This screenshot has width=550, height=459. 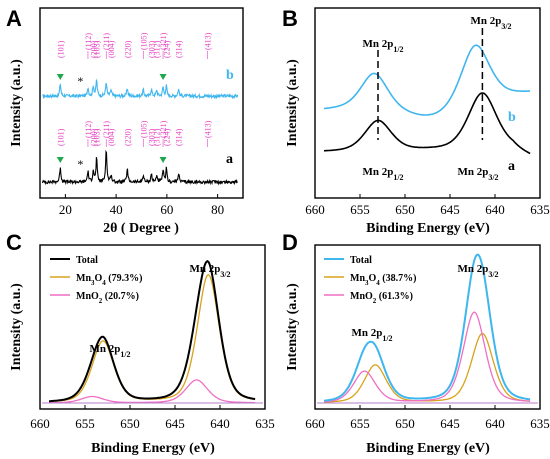 I want to click on x-tick-label: 20, so click(x=65, y=209).